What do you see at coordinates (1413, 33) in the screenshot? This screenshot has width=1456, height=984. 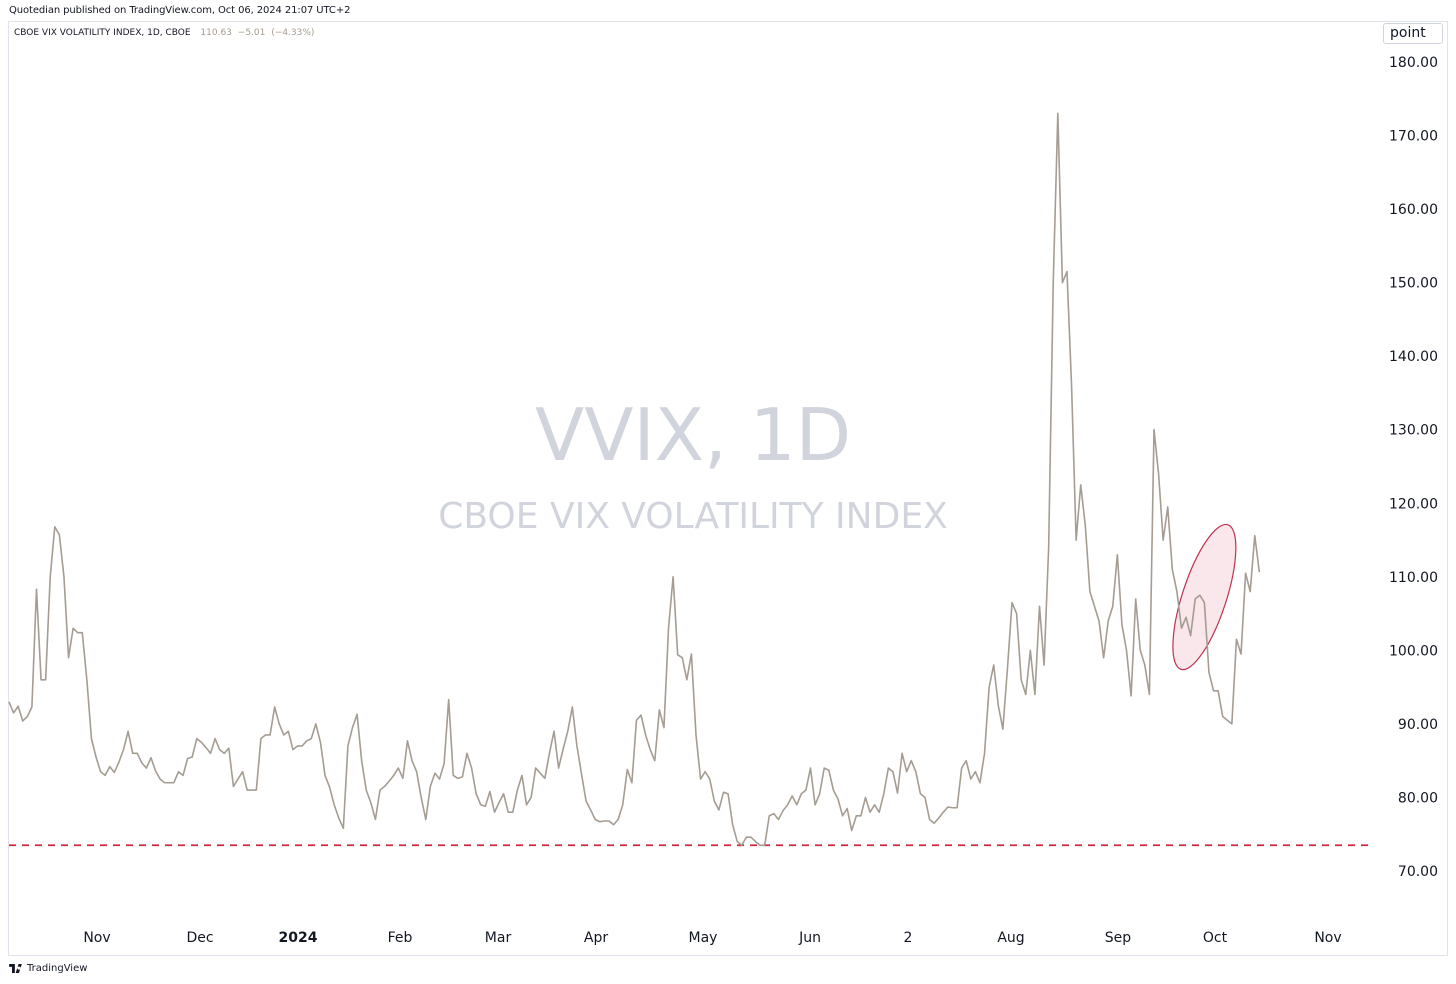 I see `unit-selector-button: point` at bounding box center [1413, 33].